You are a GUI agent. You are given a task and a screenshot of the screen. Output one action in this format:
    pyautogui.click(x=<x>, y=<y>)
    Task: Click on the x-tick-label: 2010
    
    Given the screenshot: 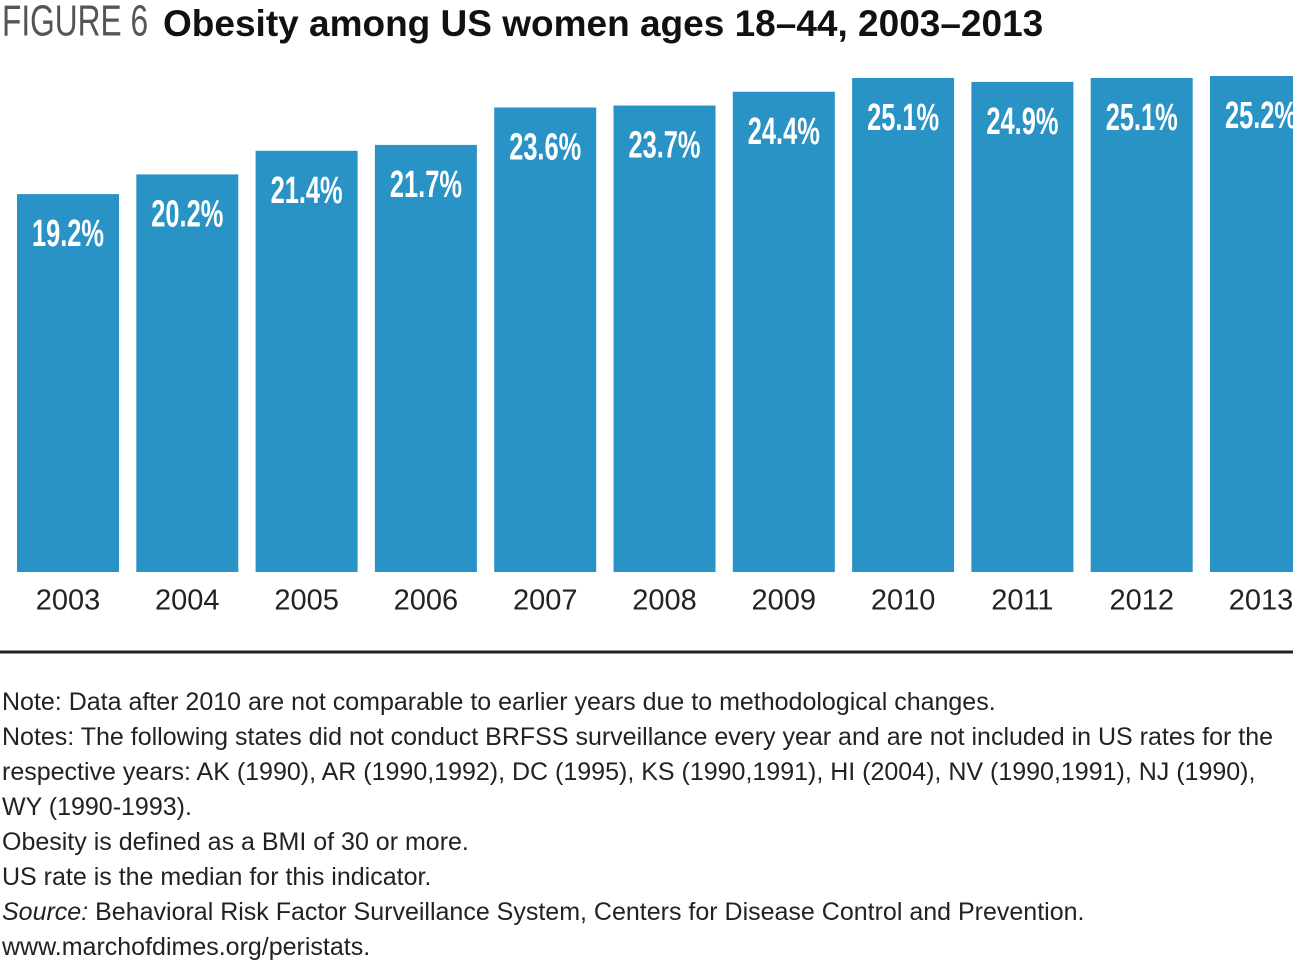 What is the action you would take?
    pyautogui.click(x=903, y=601)
    